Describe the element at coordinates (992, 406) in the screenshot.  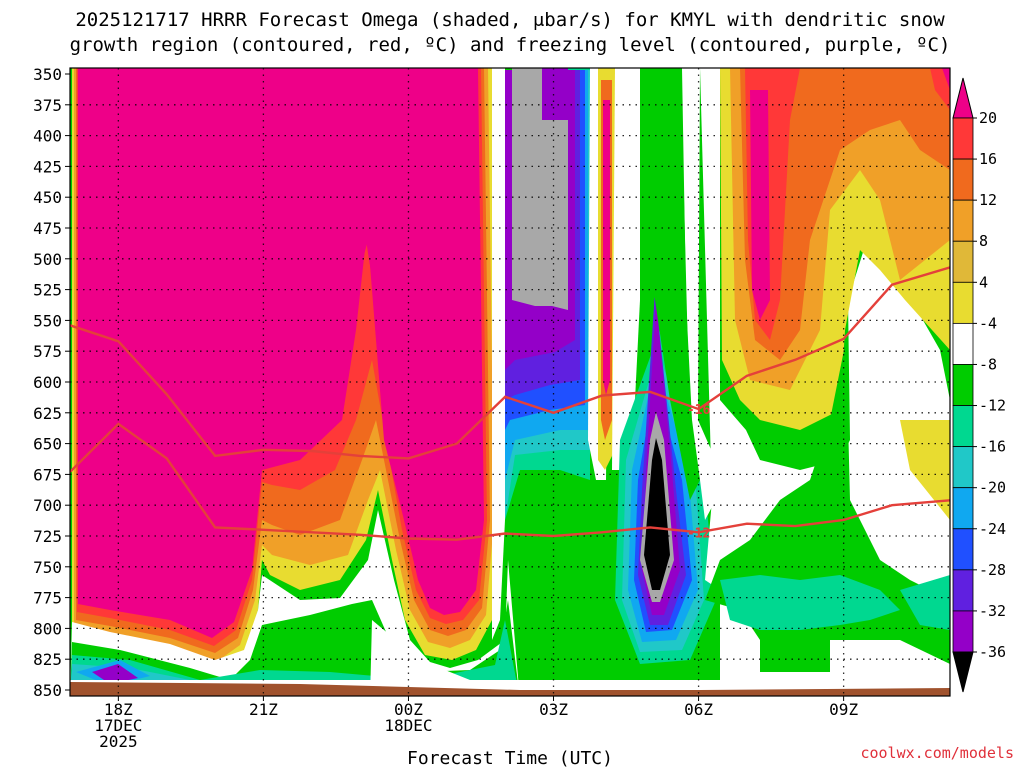
I see `colorbar-tick-label-7: -12` at that location.